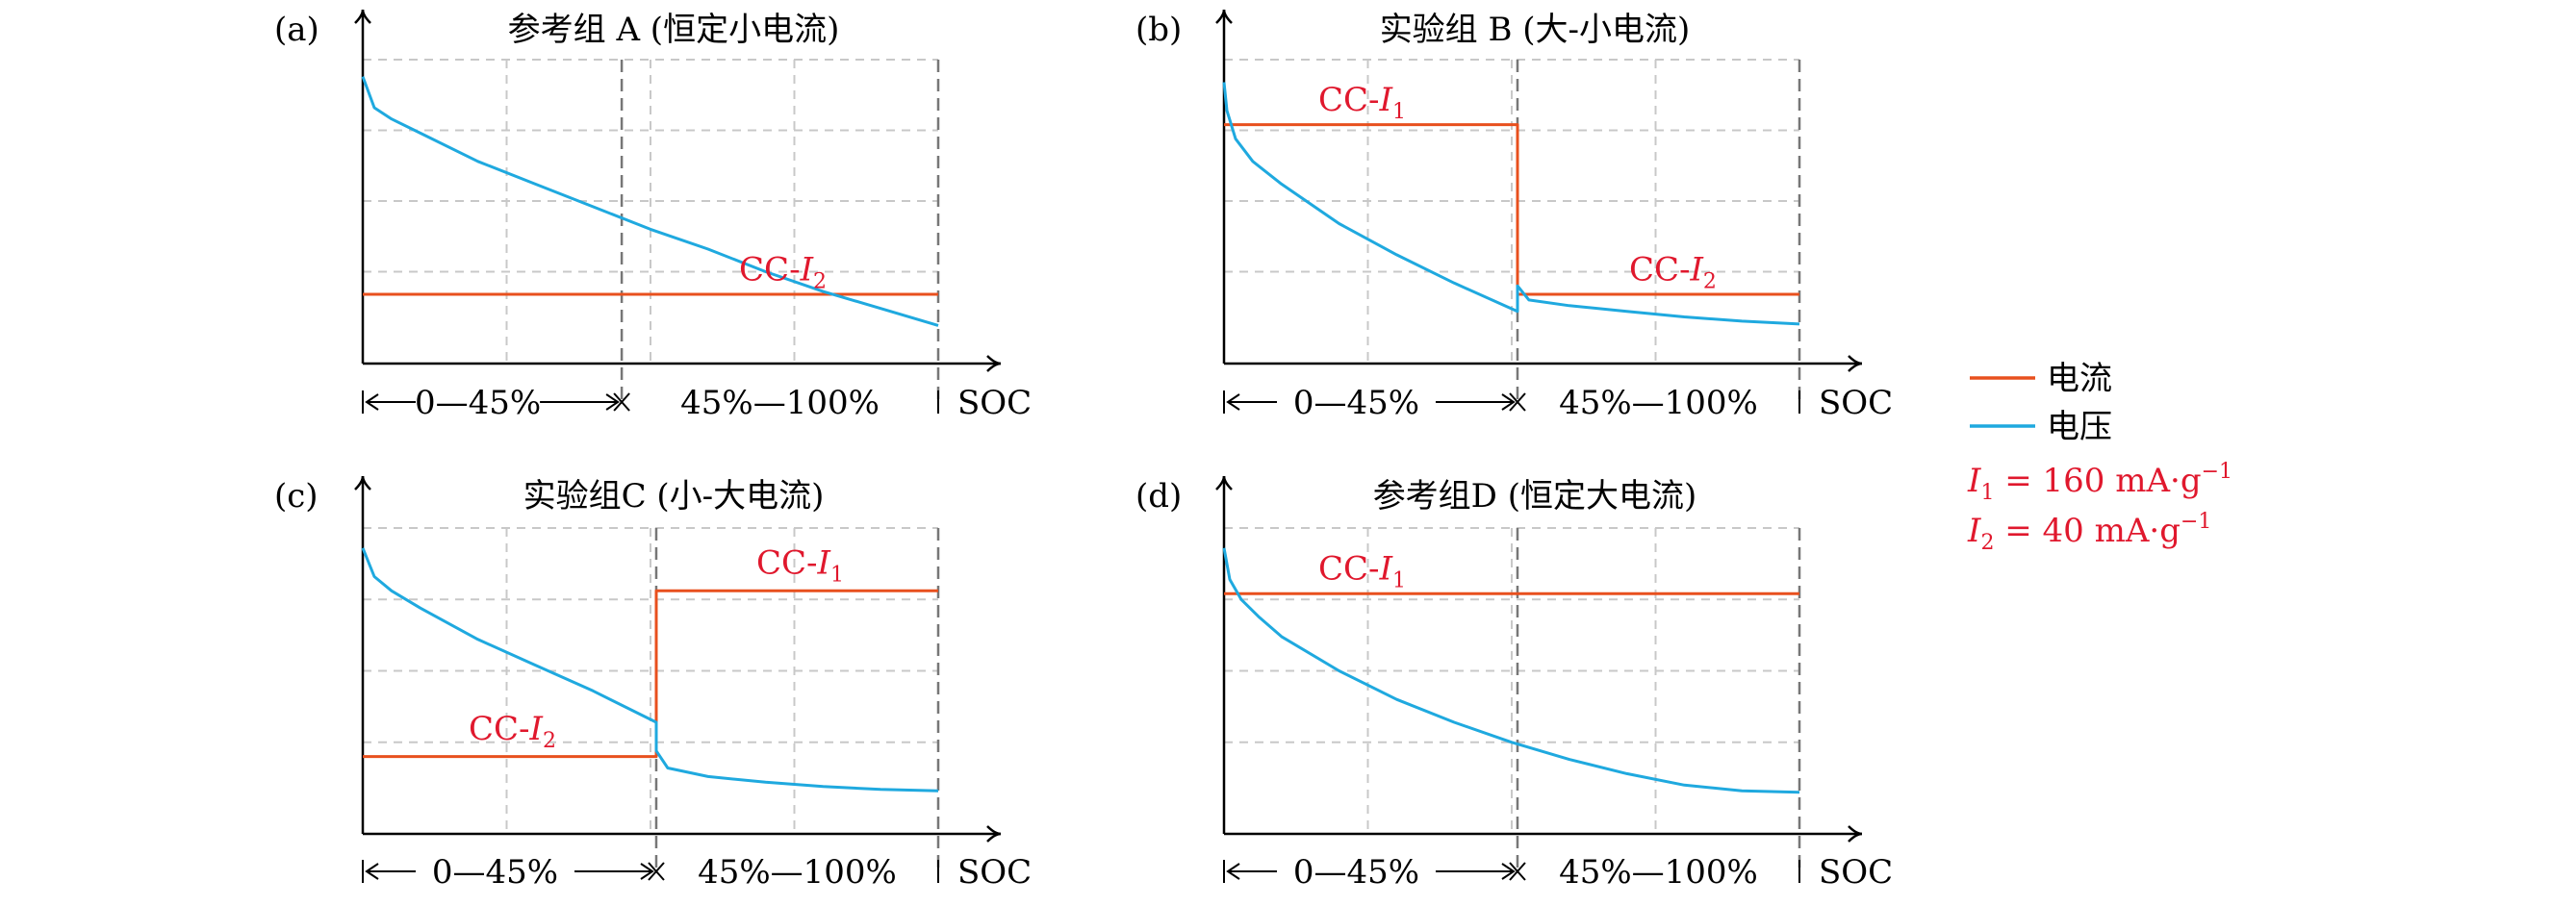 The height and width of the screenshot is (906, 2576). Describe the element at coordinates (296, 497) in the screenshot. I see `panel-label: (c)` at that location.